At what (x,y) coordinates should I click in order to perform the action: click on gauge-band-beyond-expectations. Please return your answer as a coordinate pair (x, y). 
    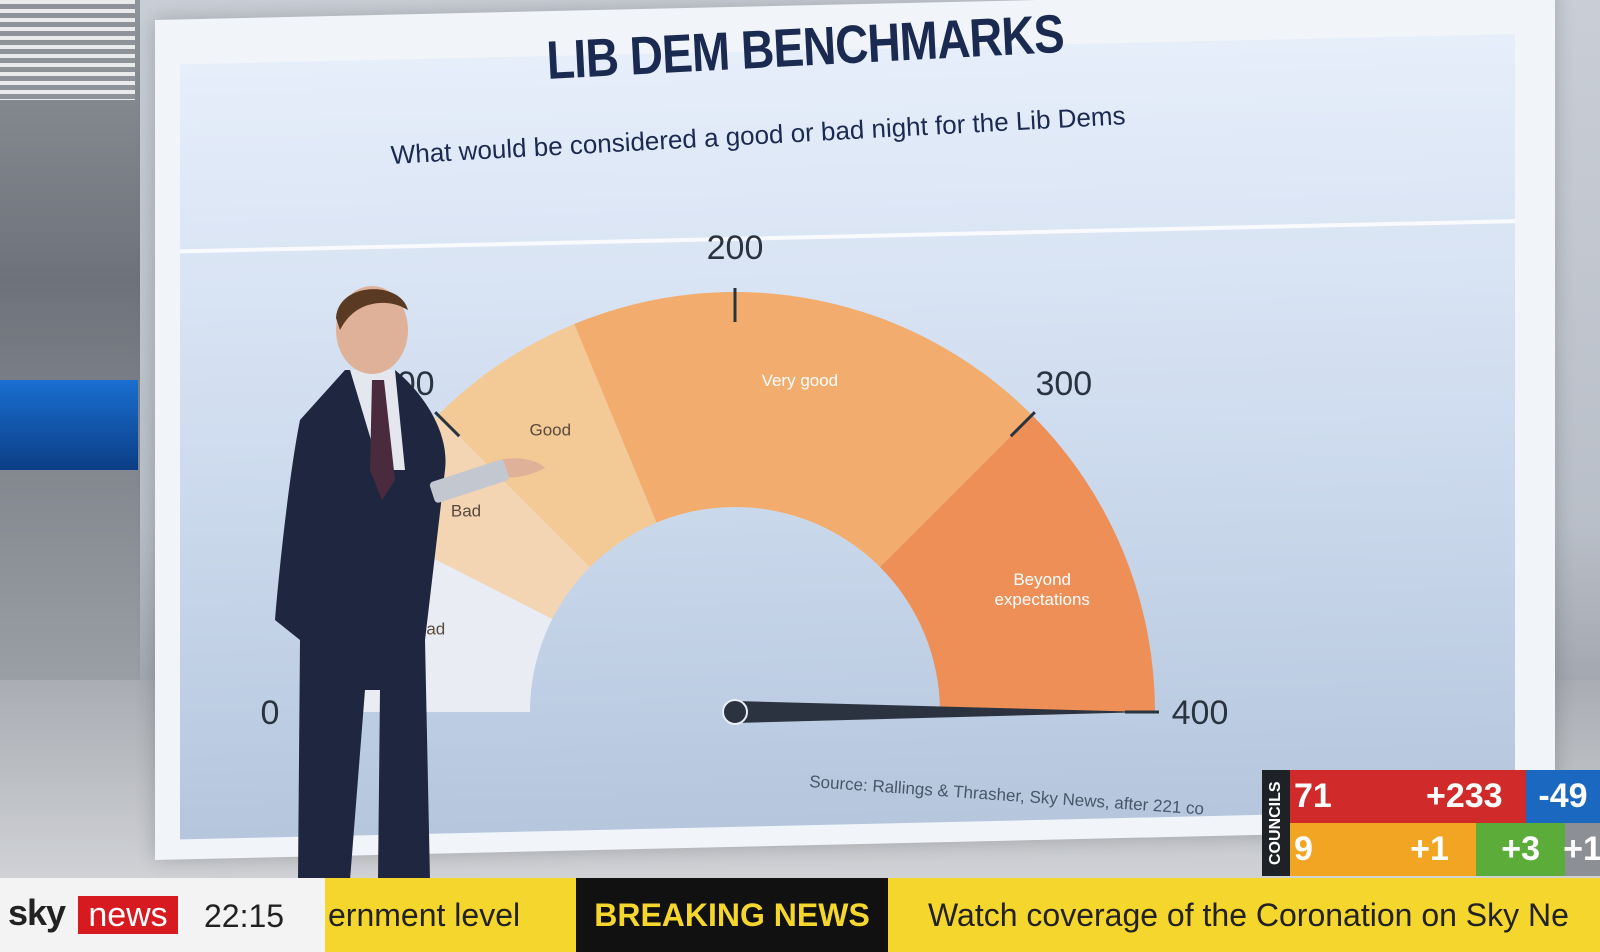
    Looking at the image, I should click on (1017, 563).